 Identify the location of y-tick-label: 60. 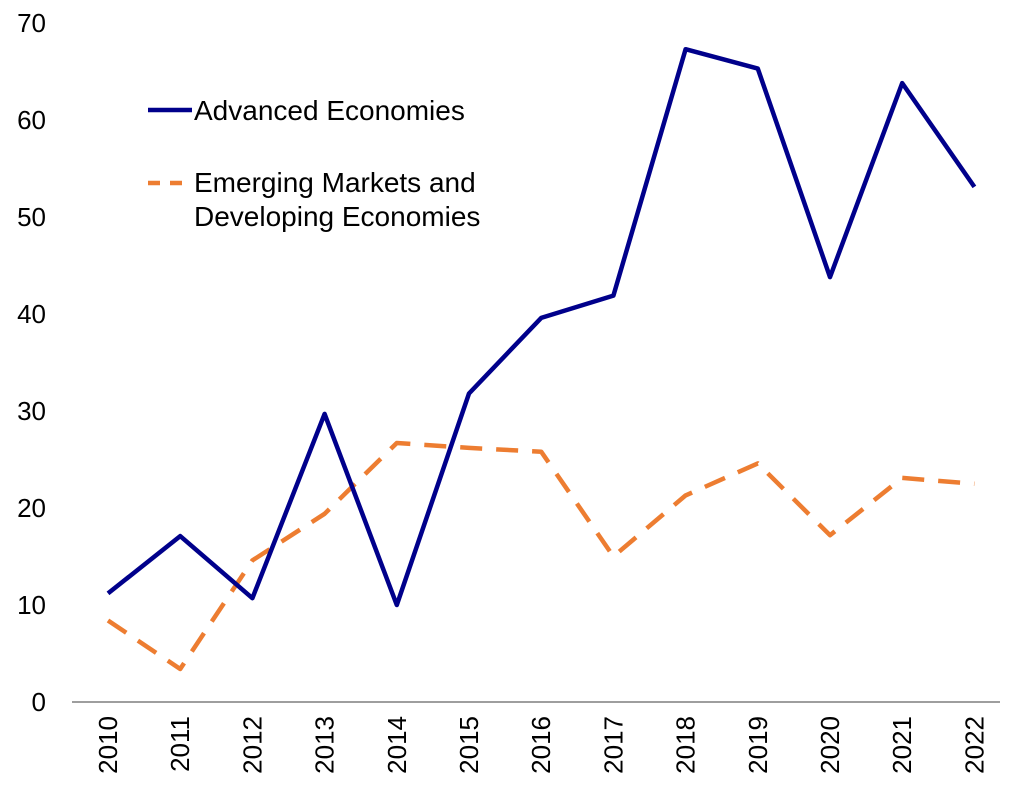
(31, 120).